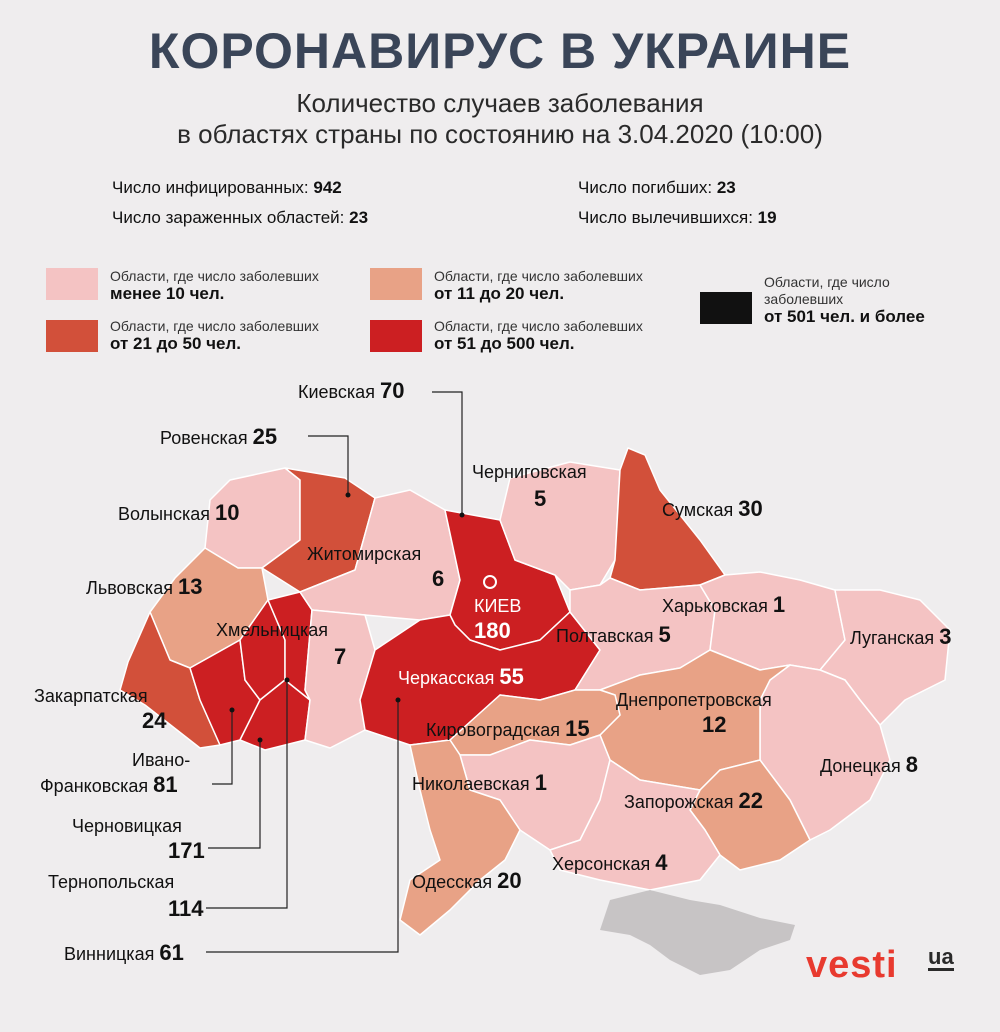  Describe the element at coordinates (144, 586) in the screenshot. I see `label-lvivska: Львовская 13` at that location.